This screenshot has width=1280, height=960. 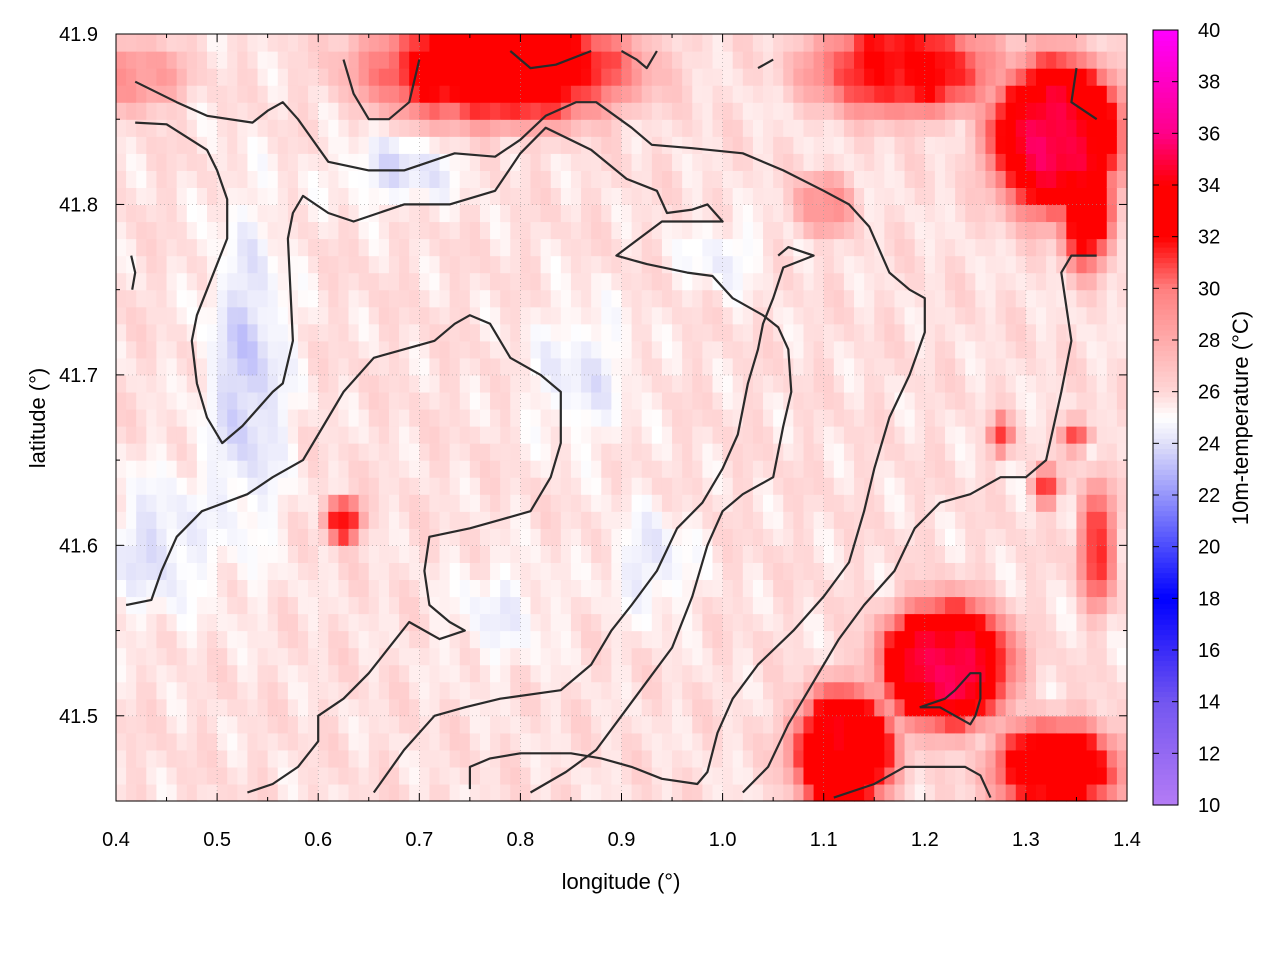 I want to click on colorbar-label: 10m-temperature (°C), so click(x=1240, y=418).